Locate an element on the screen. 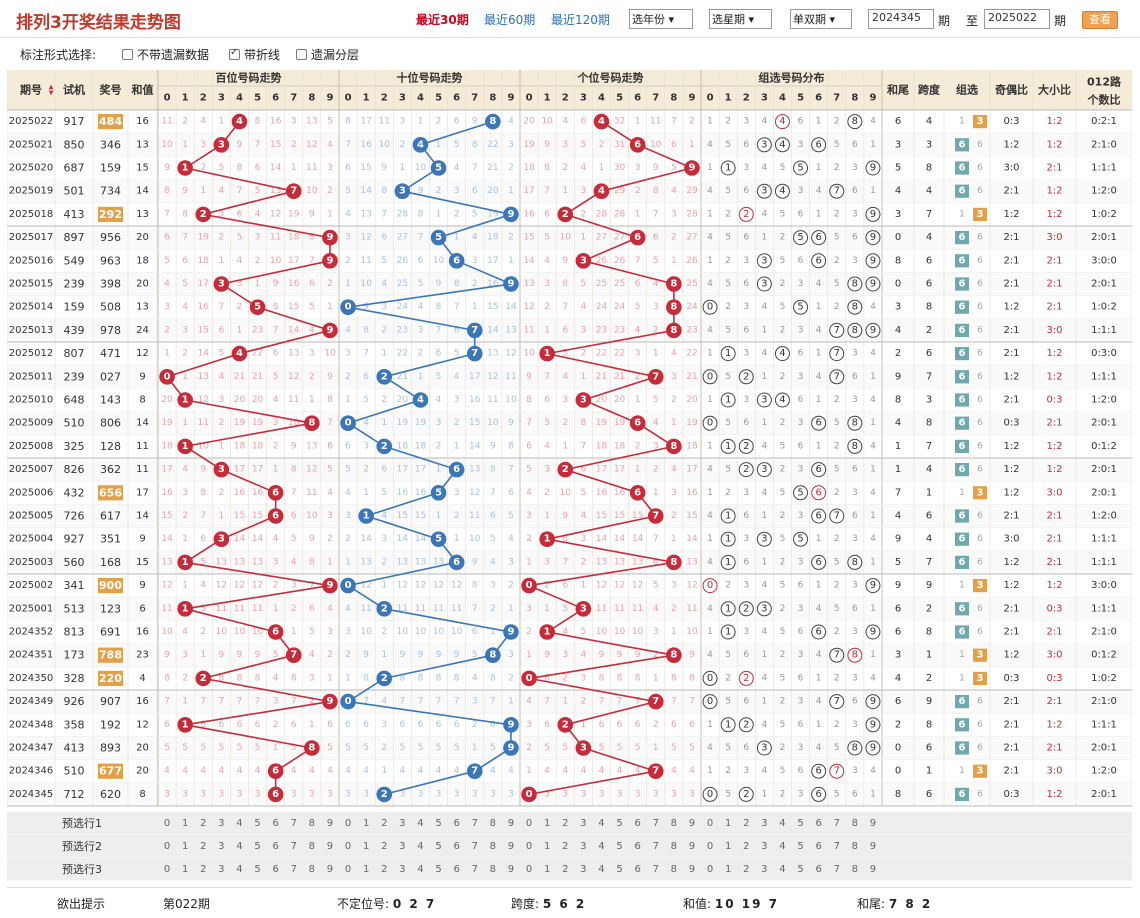 This screenshot has height=918, width=1140. option-bar: 标注形式选择: 不带遗漏数据 带折线 遗漏分层 is located at coordinates (570, 53).